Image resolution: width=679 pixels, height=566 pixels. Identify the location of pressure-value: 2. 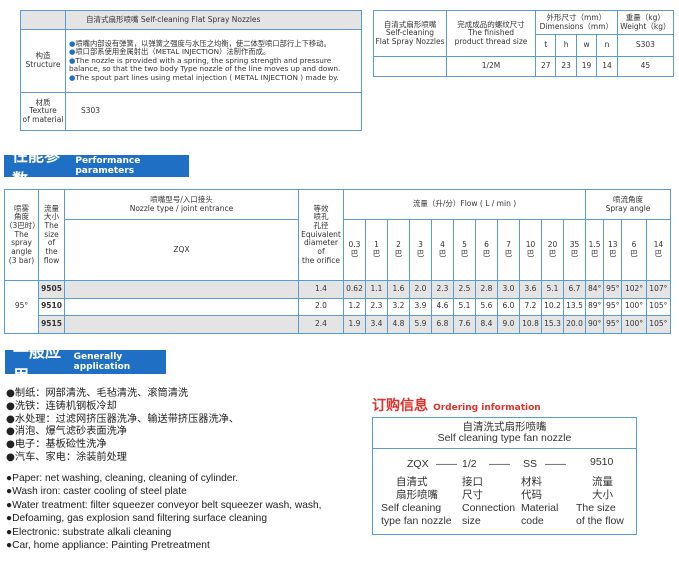
(398, 245).